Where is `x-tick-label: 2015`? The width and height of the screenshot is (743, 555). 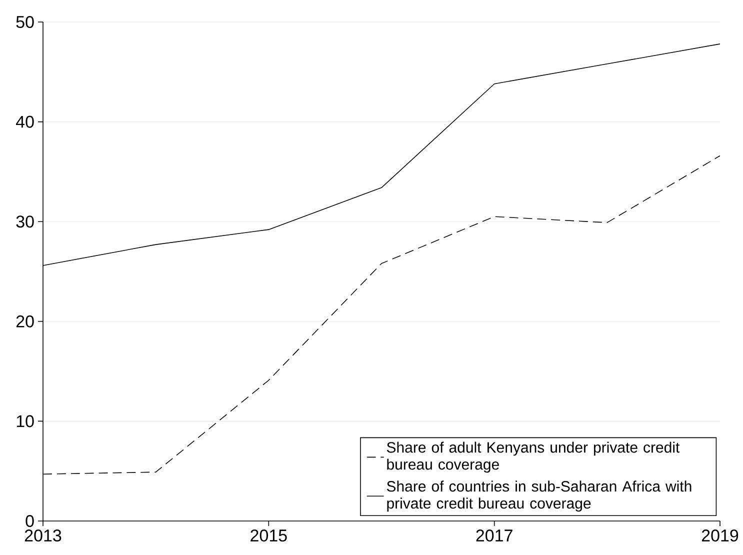 x-tick-label: 2015 is located at coordinates (268, 535).